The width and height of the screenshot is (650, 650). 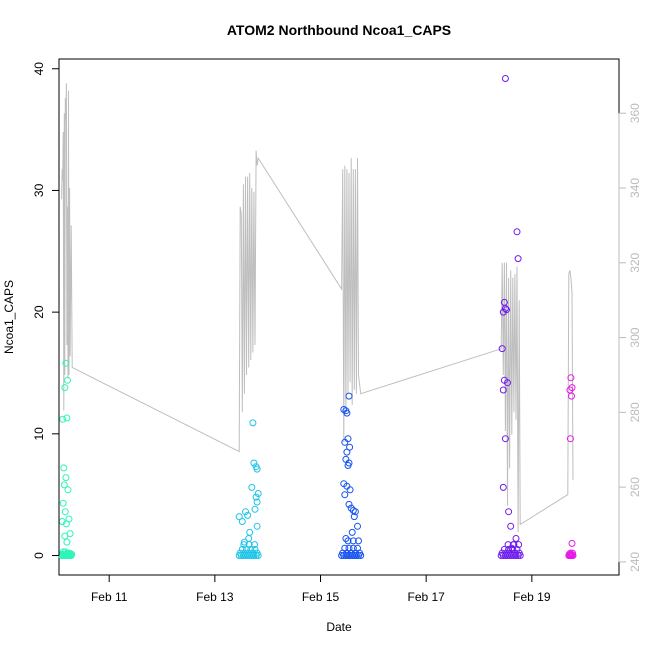 I want to click on y2-tick-label: 360, so click(x=635, y=113).